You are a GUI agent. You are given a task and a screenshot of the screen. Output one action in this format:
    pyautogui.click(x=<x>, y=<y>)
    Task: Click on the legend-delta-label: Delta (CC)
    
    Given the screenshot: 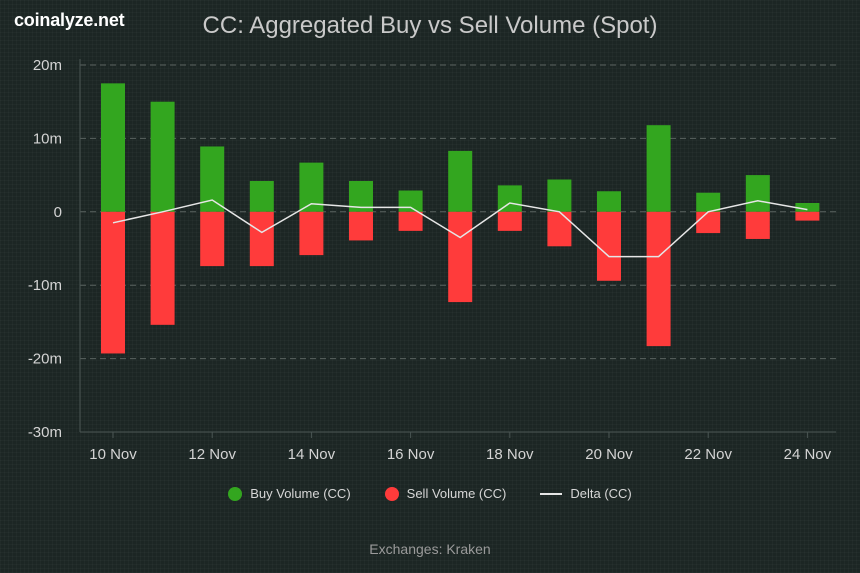 What is the action you would take?
    pyautogui.click(x=601, y=493)
    